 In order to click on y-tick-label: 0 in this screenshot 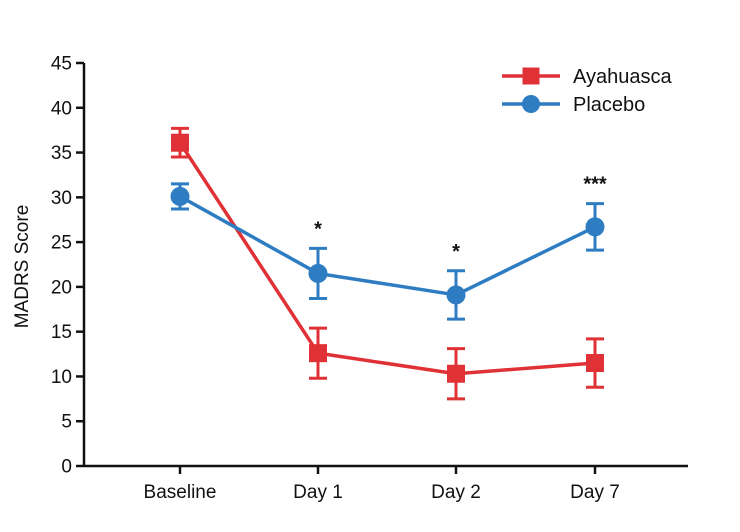, I will do `click(66, 467)`.